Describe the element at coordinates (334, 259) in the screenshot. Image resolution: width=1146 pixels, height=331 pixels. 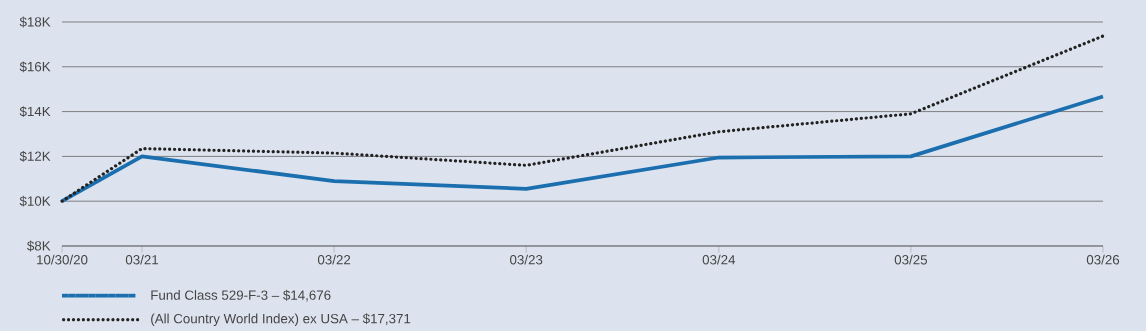
I see `x-tick-label: 03/22` at that location.